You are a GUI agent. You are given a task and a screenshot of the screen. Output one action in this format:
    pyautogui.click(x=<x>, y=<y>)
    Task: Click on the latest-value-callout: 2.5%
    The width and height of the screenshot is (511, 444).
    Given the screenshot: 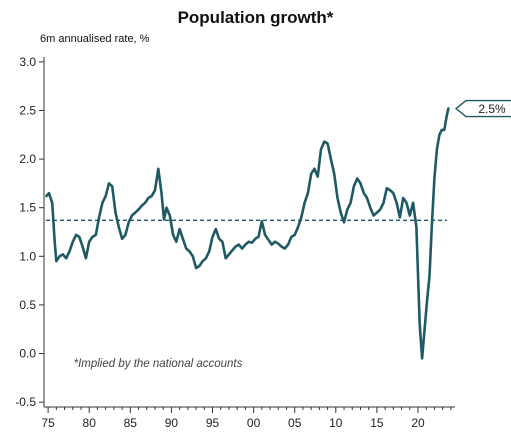 What is the action you would take?
    pyautogui.click(x=482, y=108)
    